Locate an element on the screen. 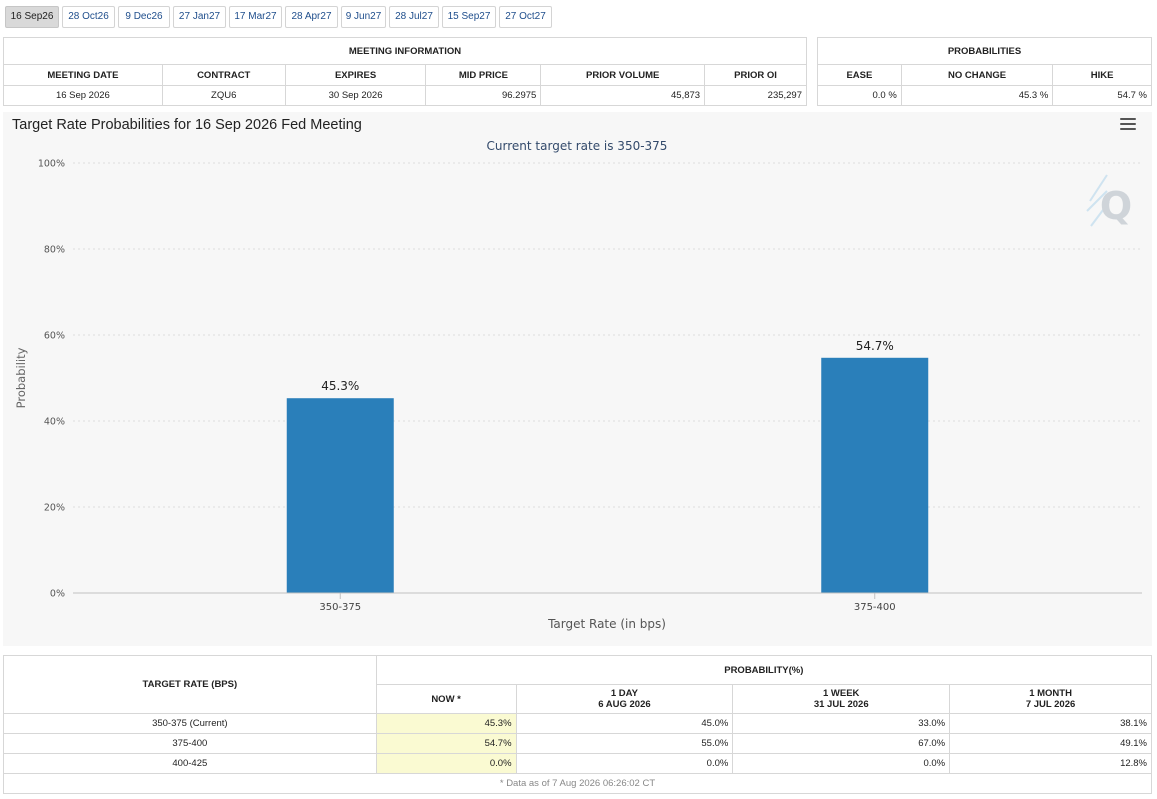 The width and height of the screenshot is (1157, 799). tab-17-mar27: 17 Mar27 is located at coordinates (255, 17).